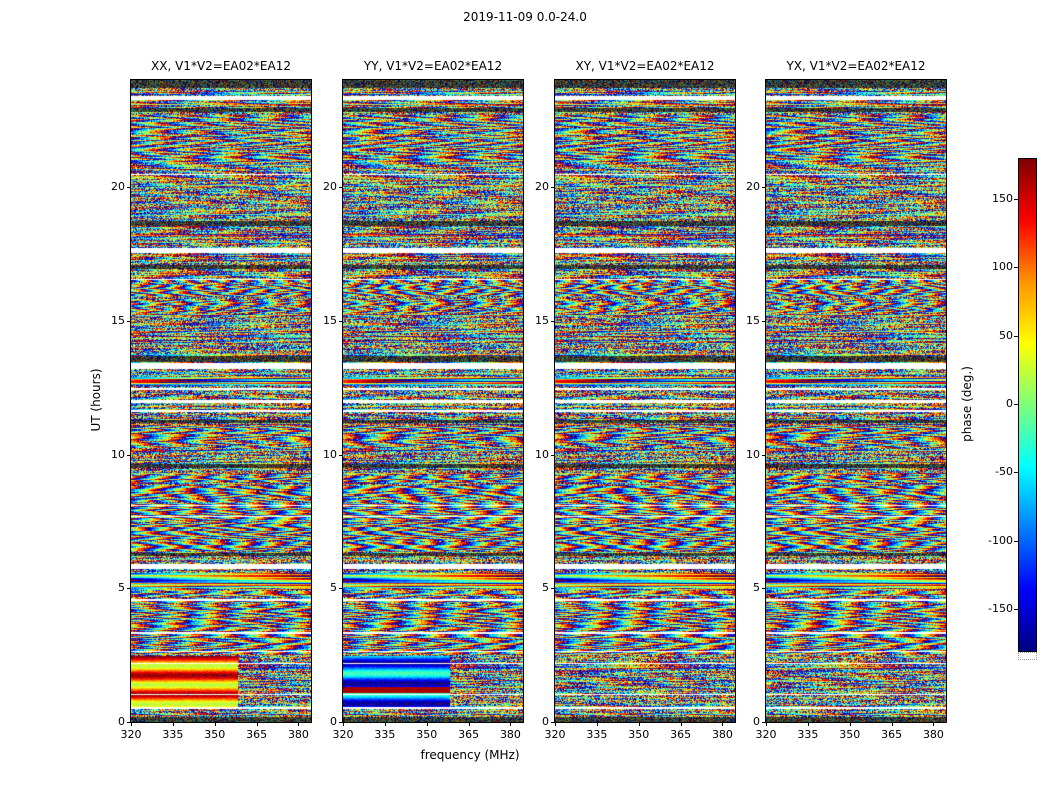 The width and height of the screenshot is (1050, 800). What do you see at coordinates (96, 400) in the screenshot?
I see `y-axis-label: UT (hours)` at bounding box center [96, 400].